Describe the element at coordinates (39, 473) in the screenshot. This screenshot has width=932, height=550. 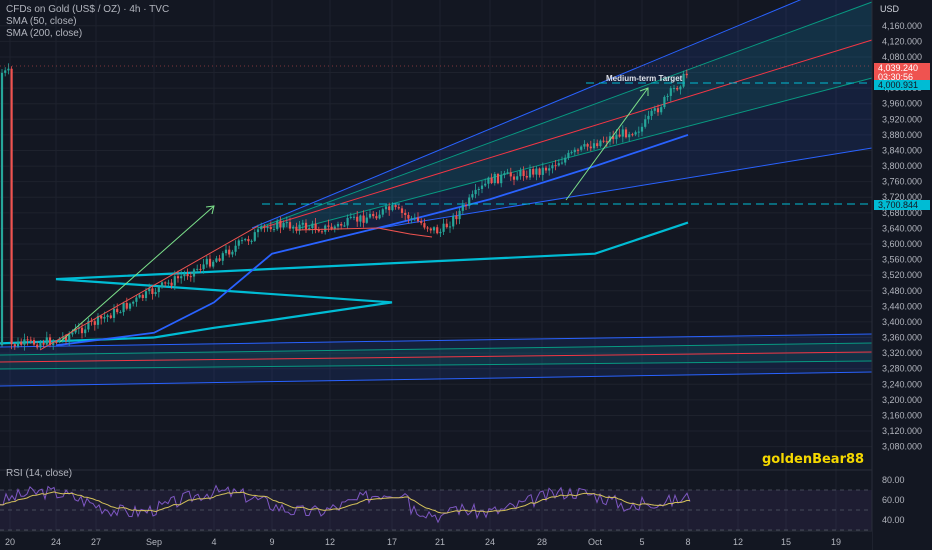
I see `rsi-legend: RSI (14, close)` at that location.